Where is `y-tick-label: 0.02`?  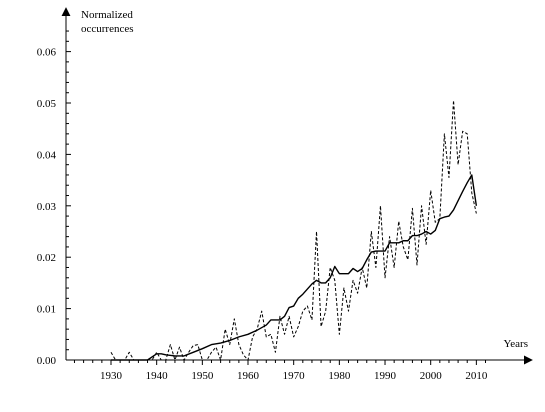
y-tick-label: 0.02 is located at coordinates (46, 258).